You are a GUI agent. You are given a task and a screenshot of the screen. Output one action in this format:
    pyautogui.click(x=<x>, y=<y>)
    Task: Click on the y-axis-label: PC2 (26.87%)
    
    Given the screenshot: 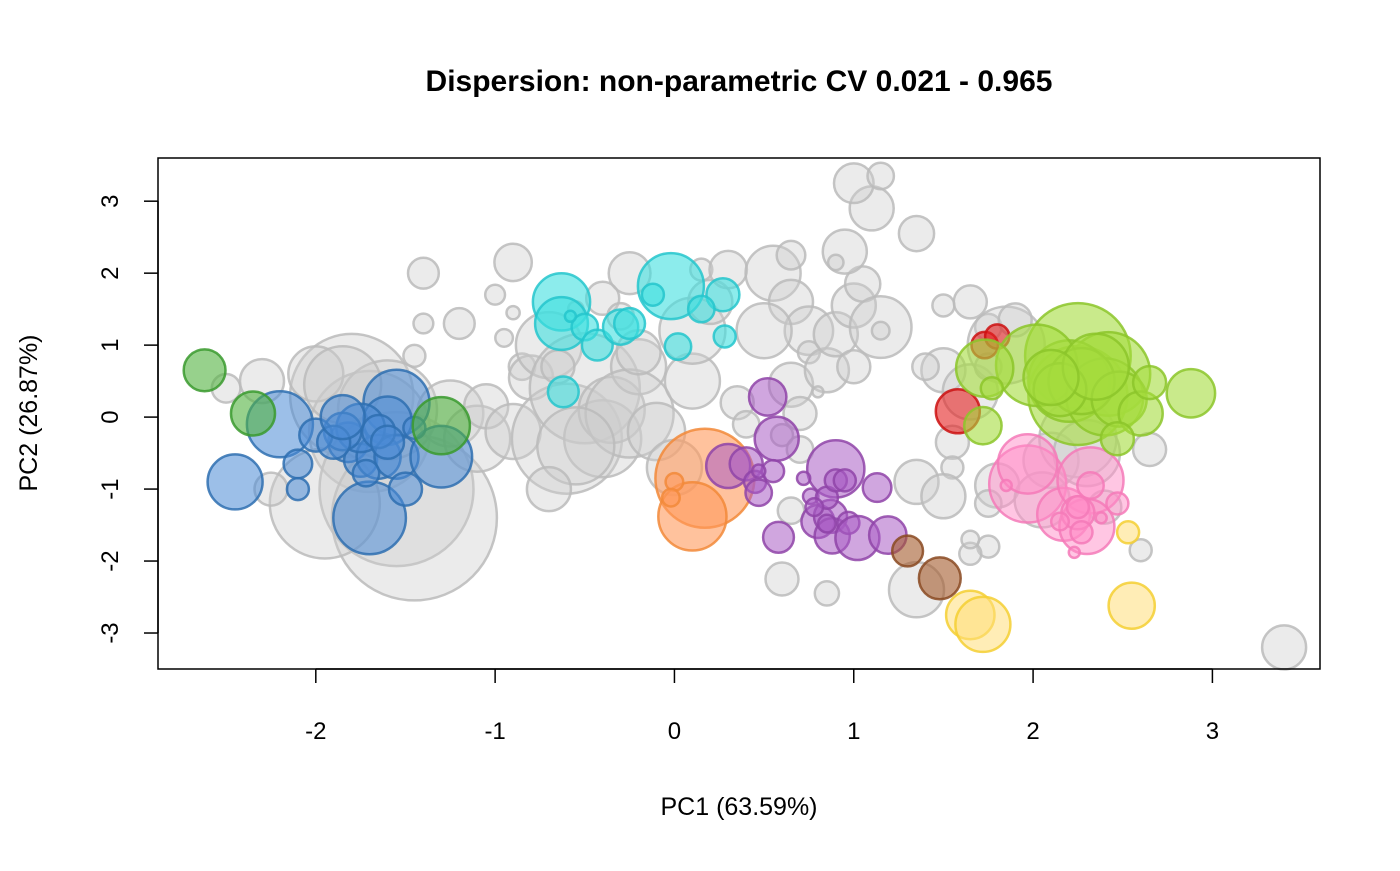 What is the action you would take?
    pyautogui.click(x=29, y=412)
    